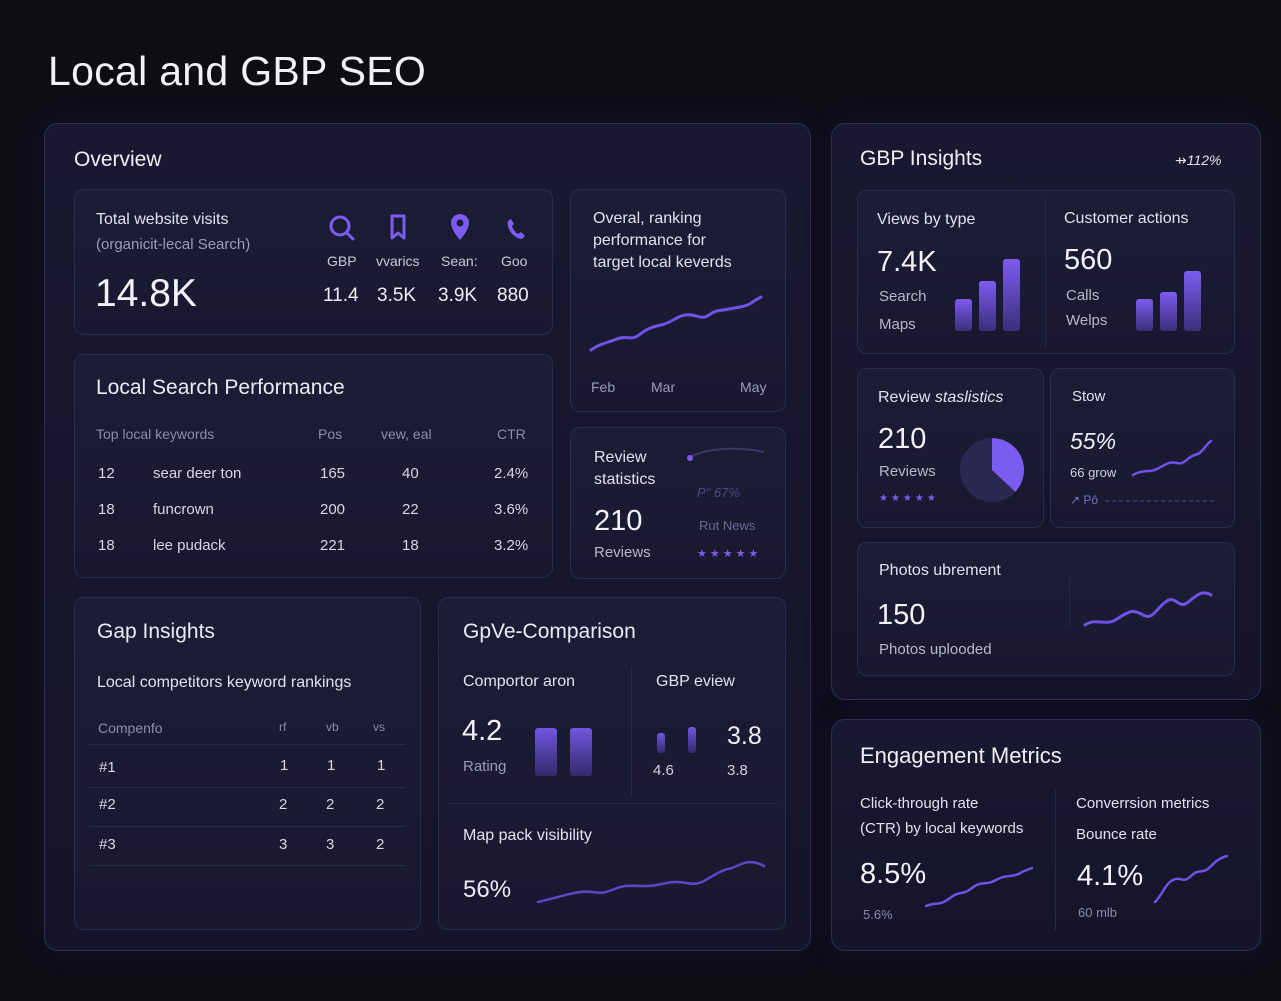 The height and width of the screenshot is (1001, 1281). I want to click on gbp-review-label: GBP eview, so click(695, 681).